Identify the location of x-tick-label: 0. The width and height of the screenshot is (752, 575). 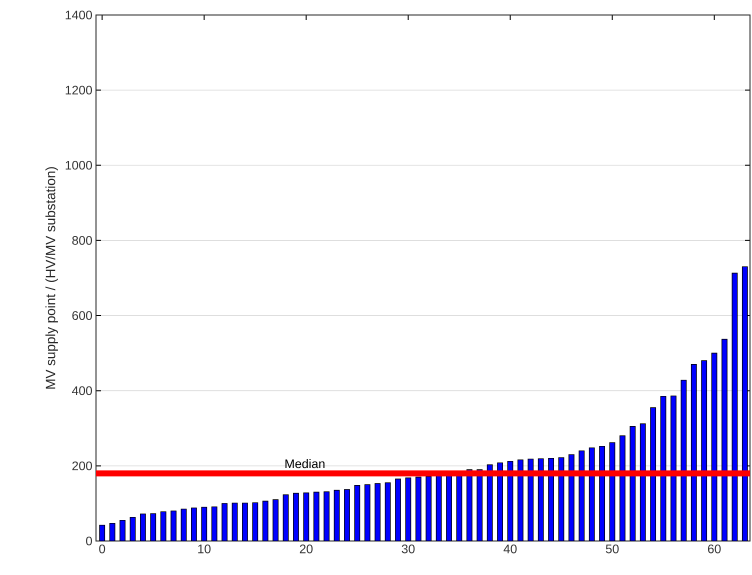
(102, 549).